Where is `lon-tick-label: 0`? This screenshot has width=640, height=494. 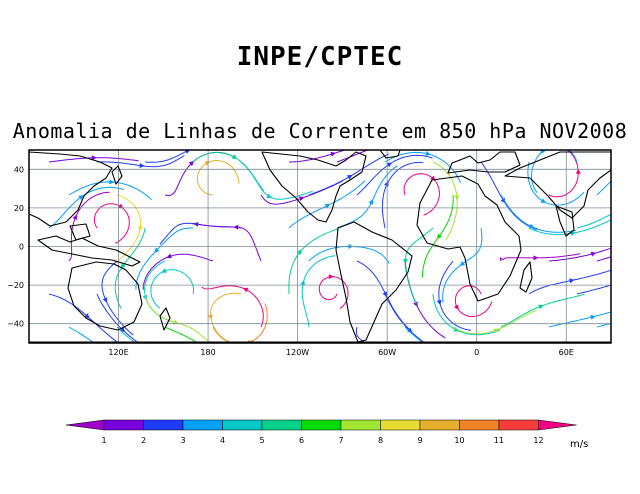
lon-tick-label: 0 is located at coordinates (476, 352).